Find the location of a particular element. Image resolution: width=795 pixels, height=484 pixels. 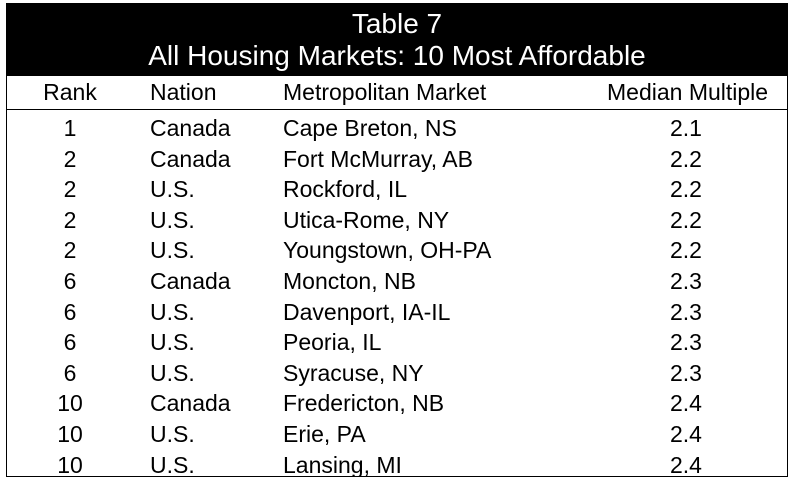

header-median-multiple: Median Multiple is located at coordinates (688, 92).